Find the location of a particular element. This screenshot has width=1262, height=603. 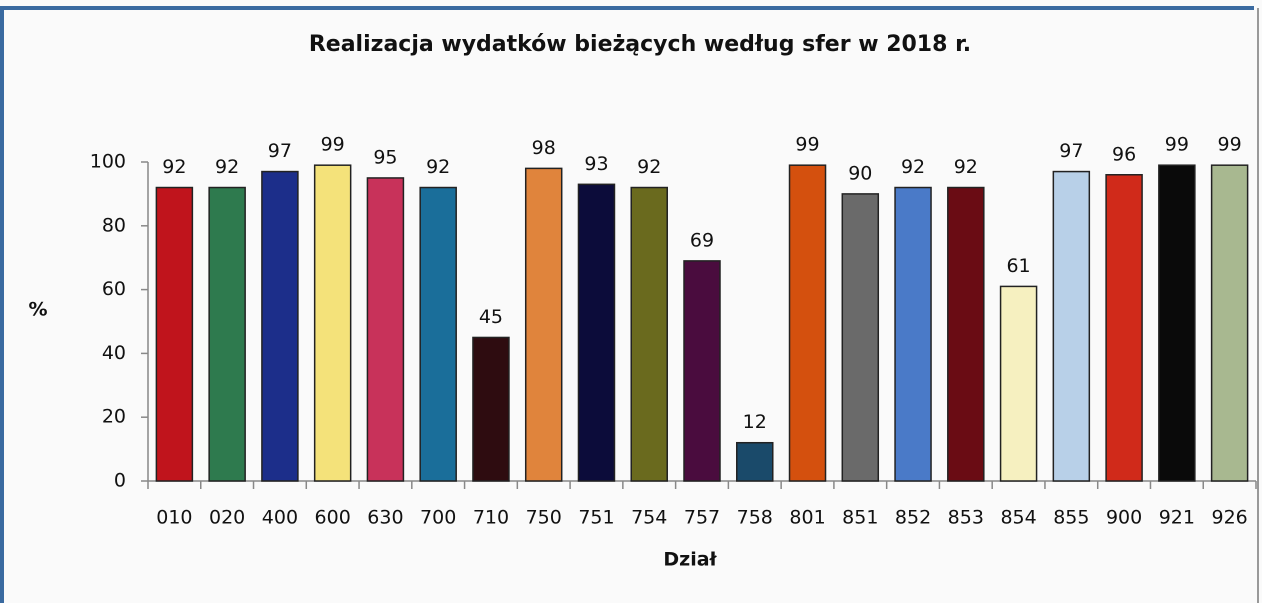

y-tick-label: 60 is located at coordinates (114, 289).